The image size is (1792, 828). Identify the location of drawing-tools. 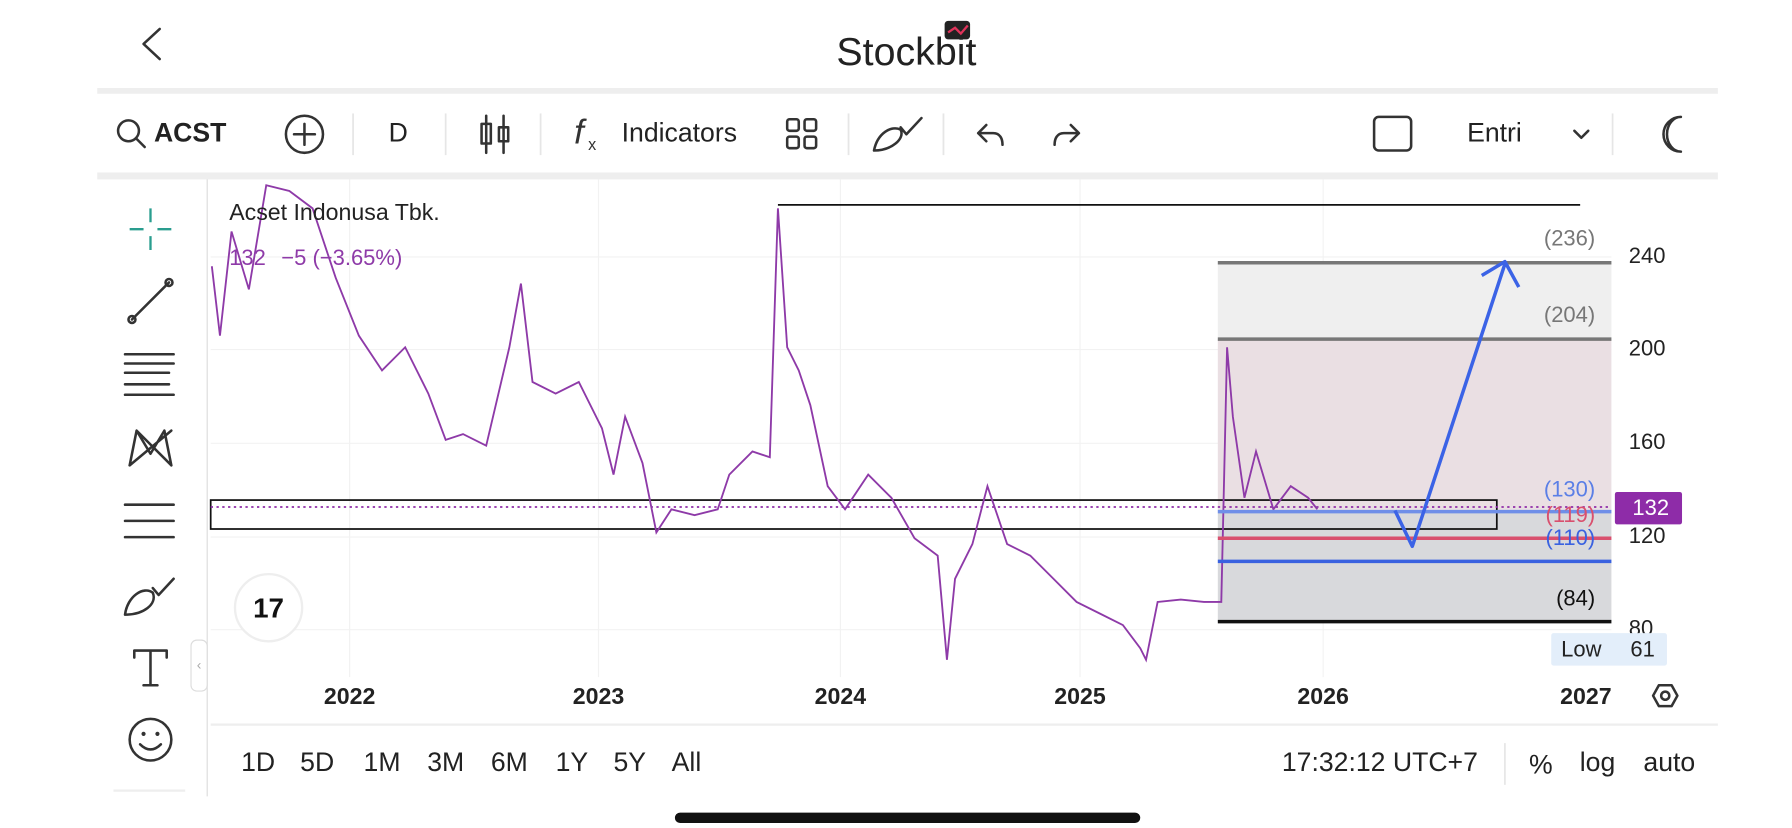
(149, 485).